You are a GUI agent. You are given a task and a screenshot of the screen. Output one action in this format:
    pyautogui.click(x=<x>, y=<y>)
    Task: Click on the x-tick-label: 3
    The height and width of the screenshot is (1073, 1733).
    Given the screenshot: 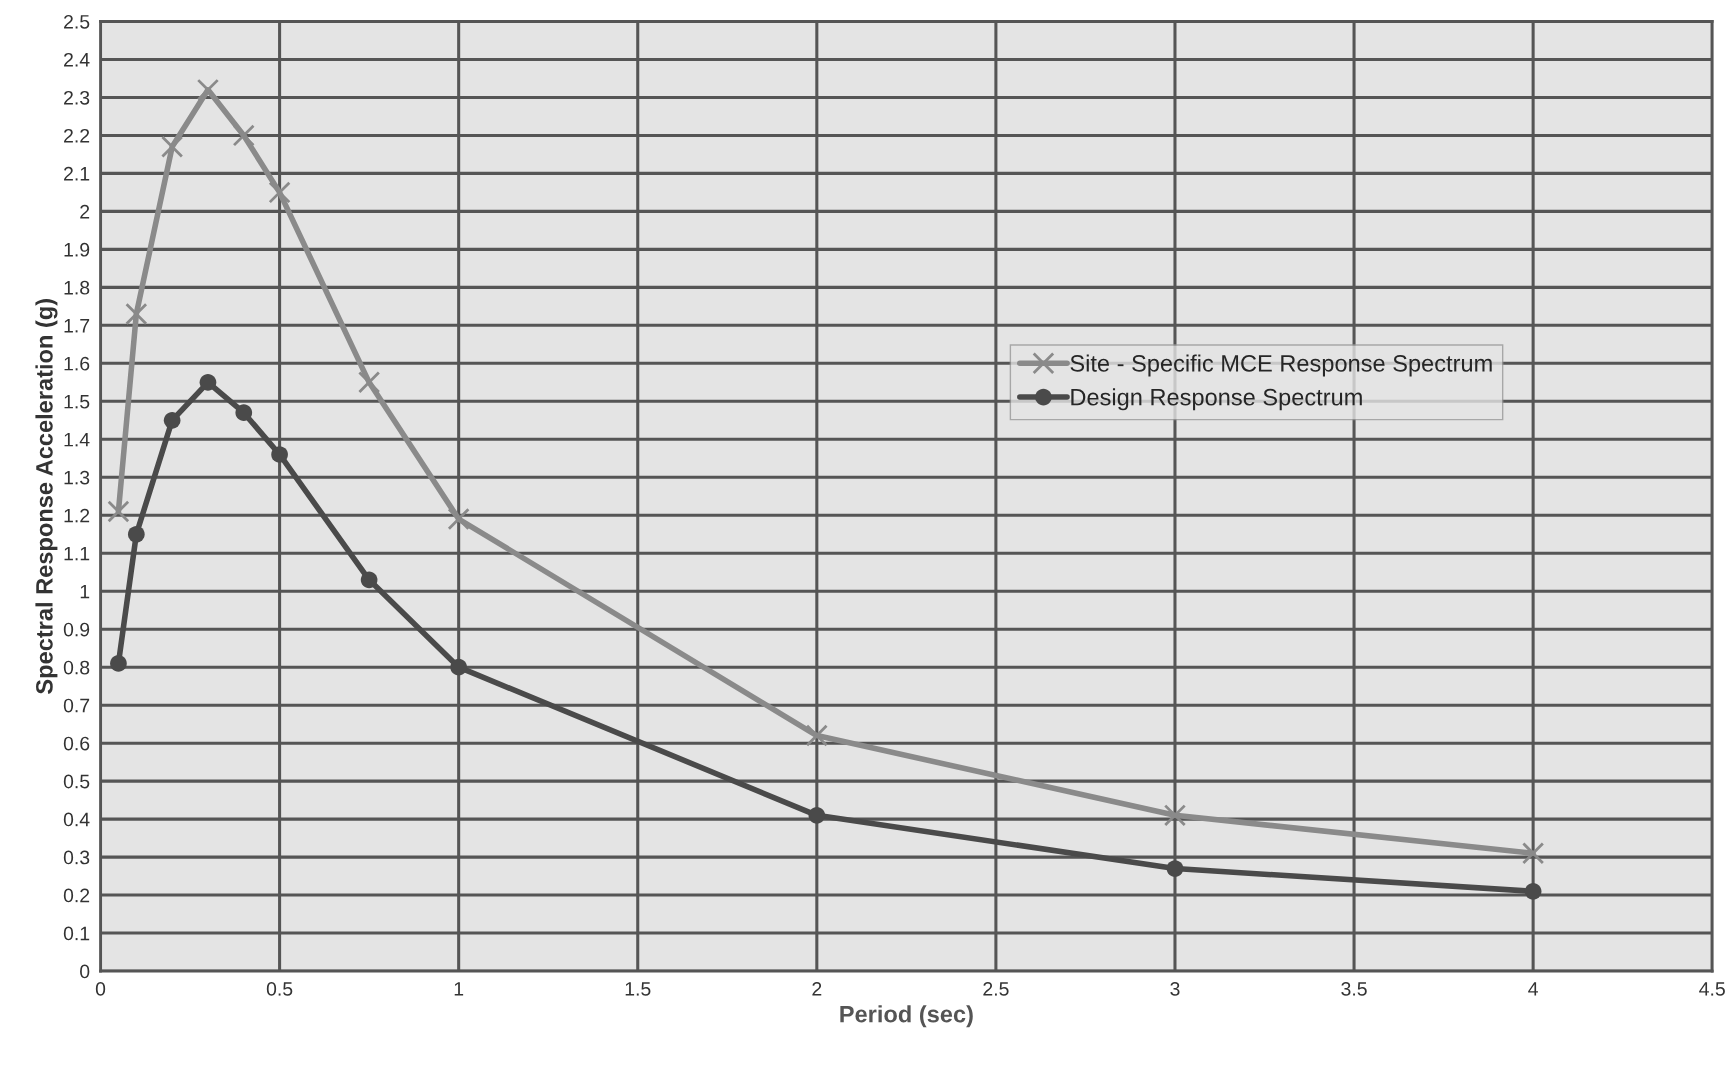 What is the action you would take?
    pyautogui.click(x=1175, y=989)
    